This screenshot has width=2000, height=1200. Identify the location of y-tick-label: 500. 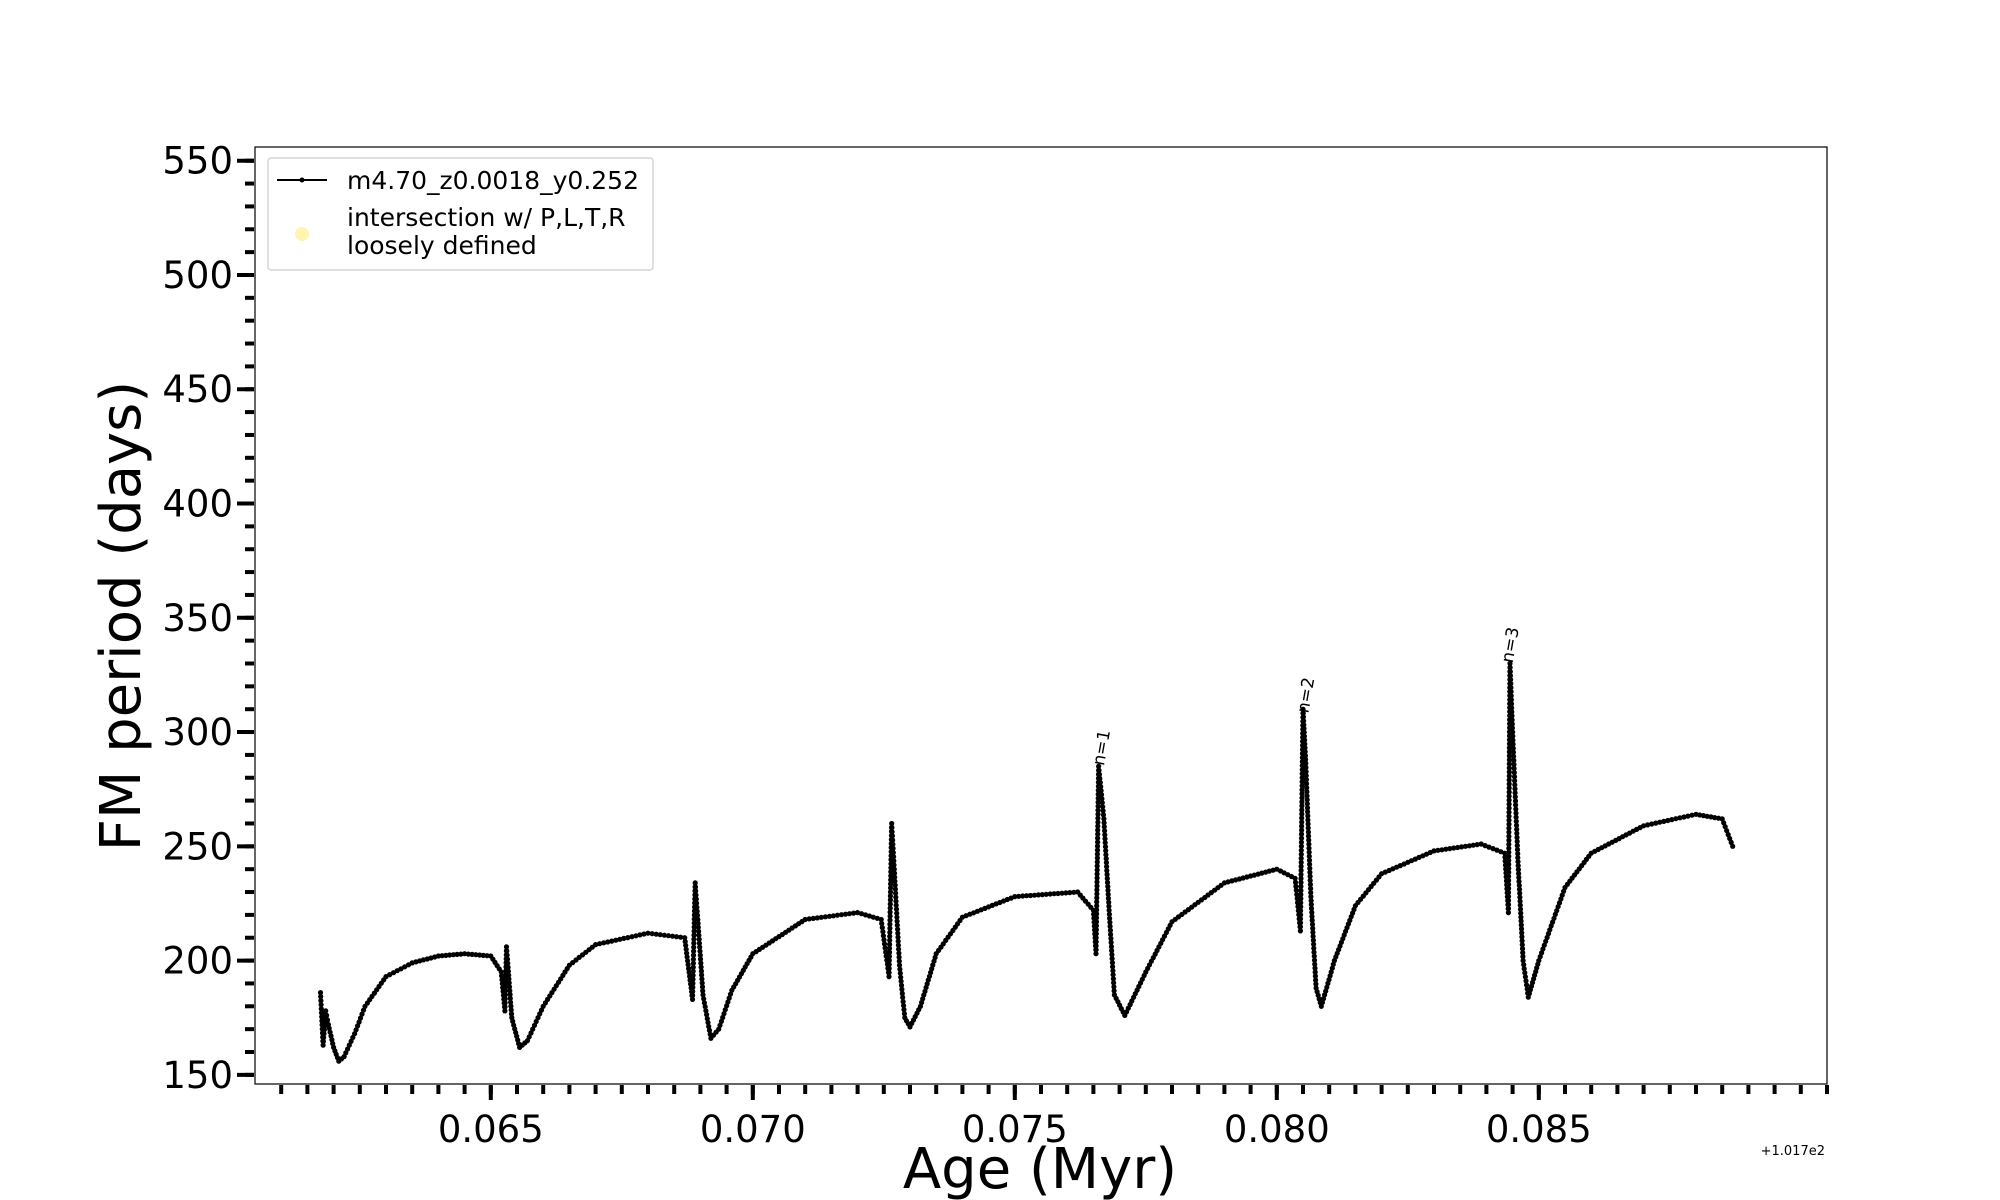
(197, 275).